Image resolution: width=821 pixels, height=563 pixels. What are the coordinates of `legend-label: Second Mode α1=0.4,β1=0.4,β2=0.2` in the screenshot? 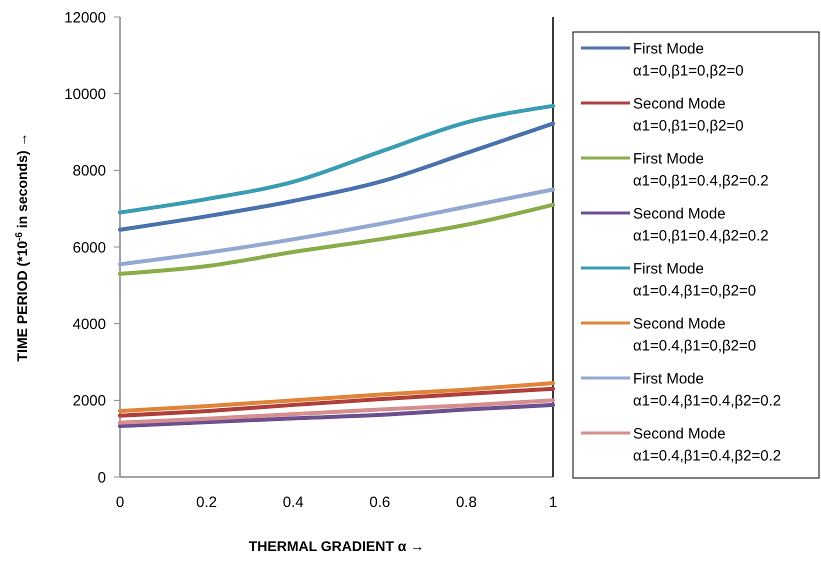 It's located at (707, 444).